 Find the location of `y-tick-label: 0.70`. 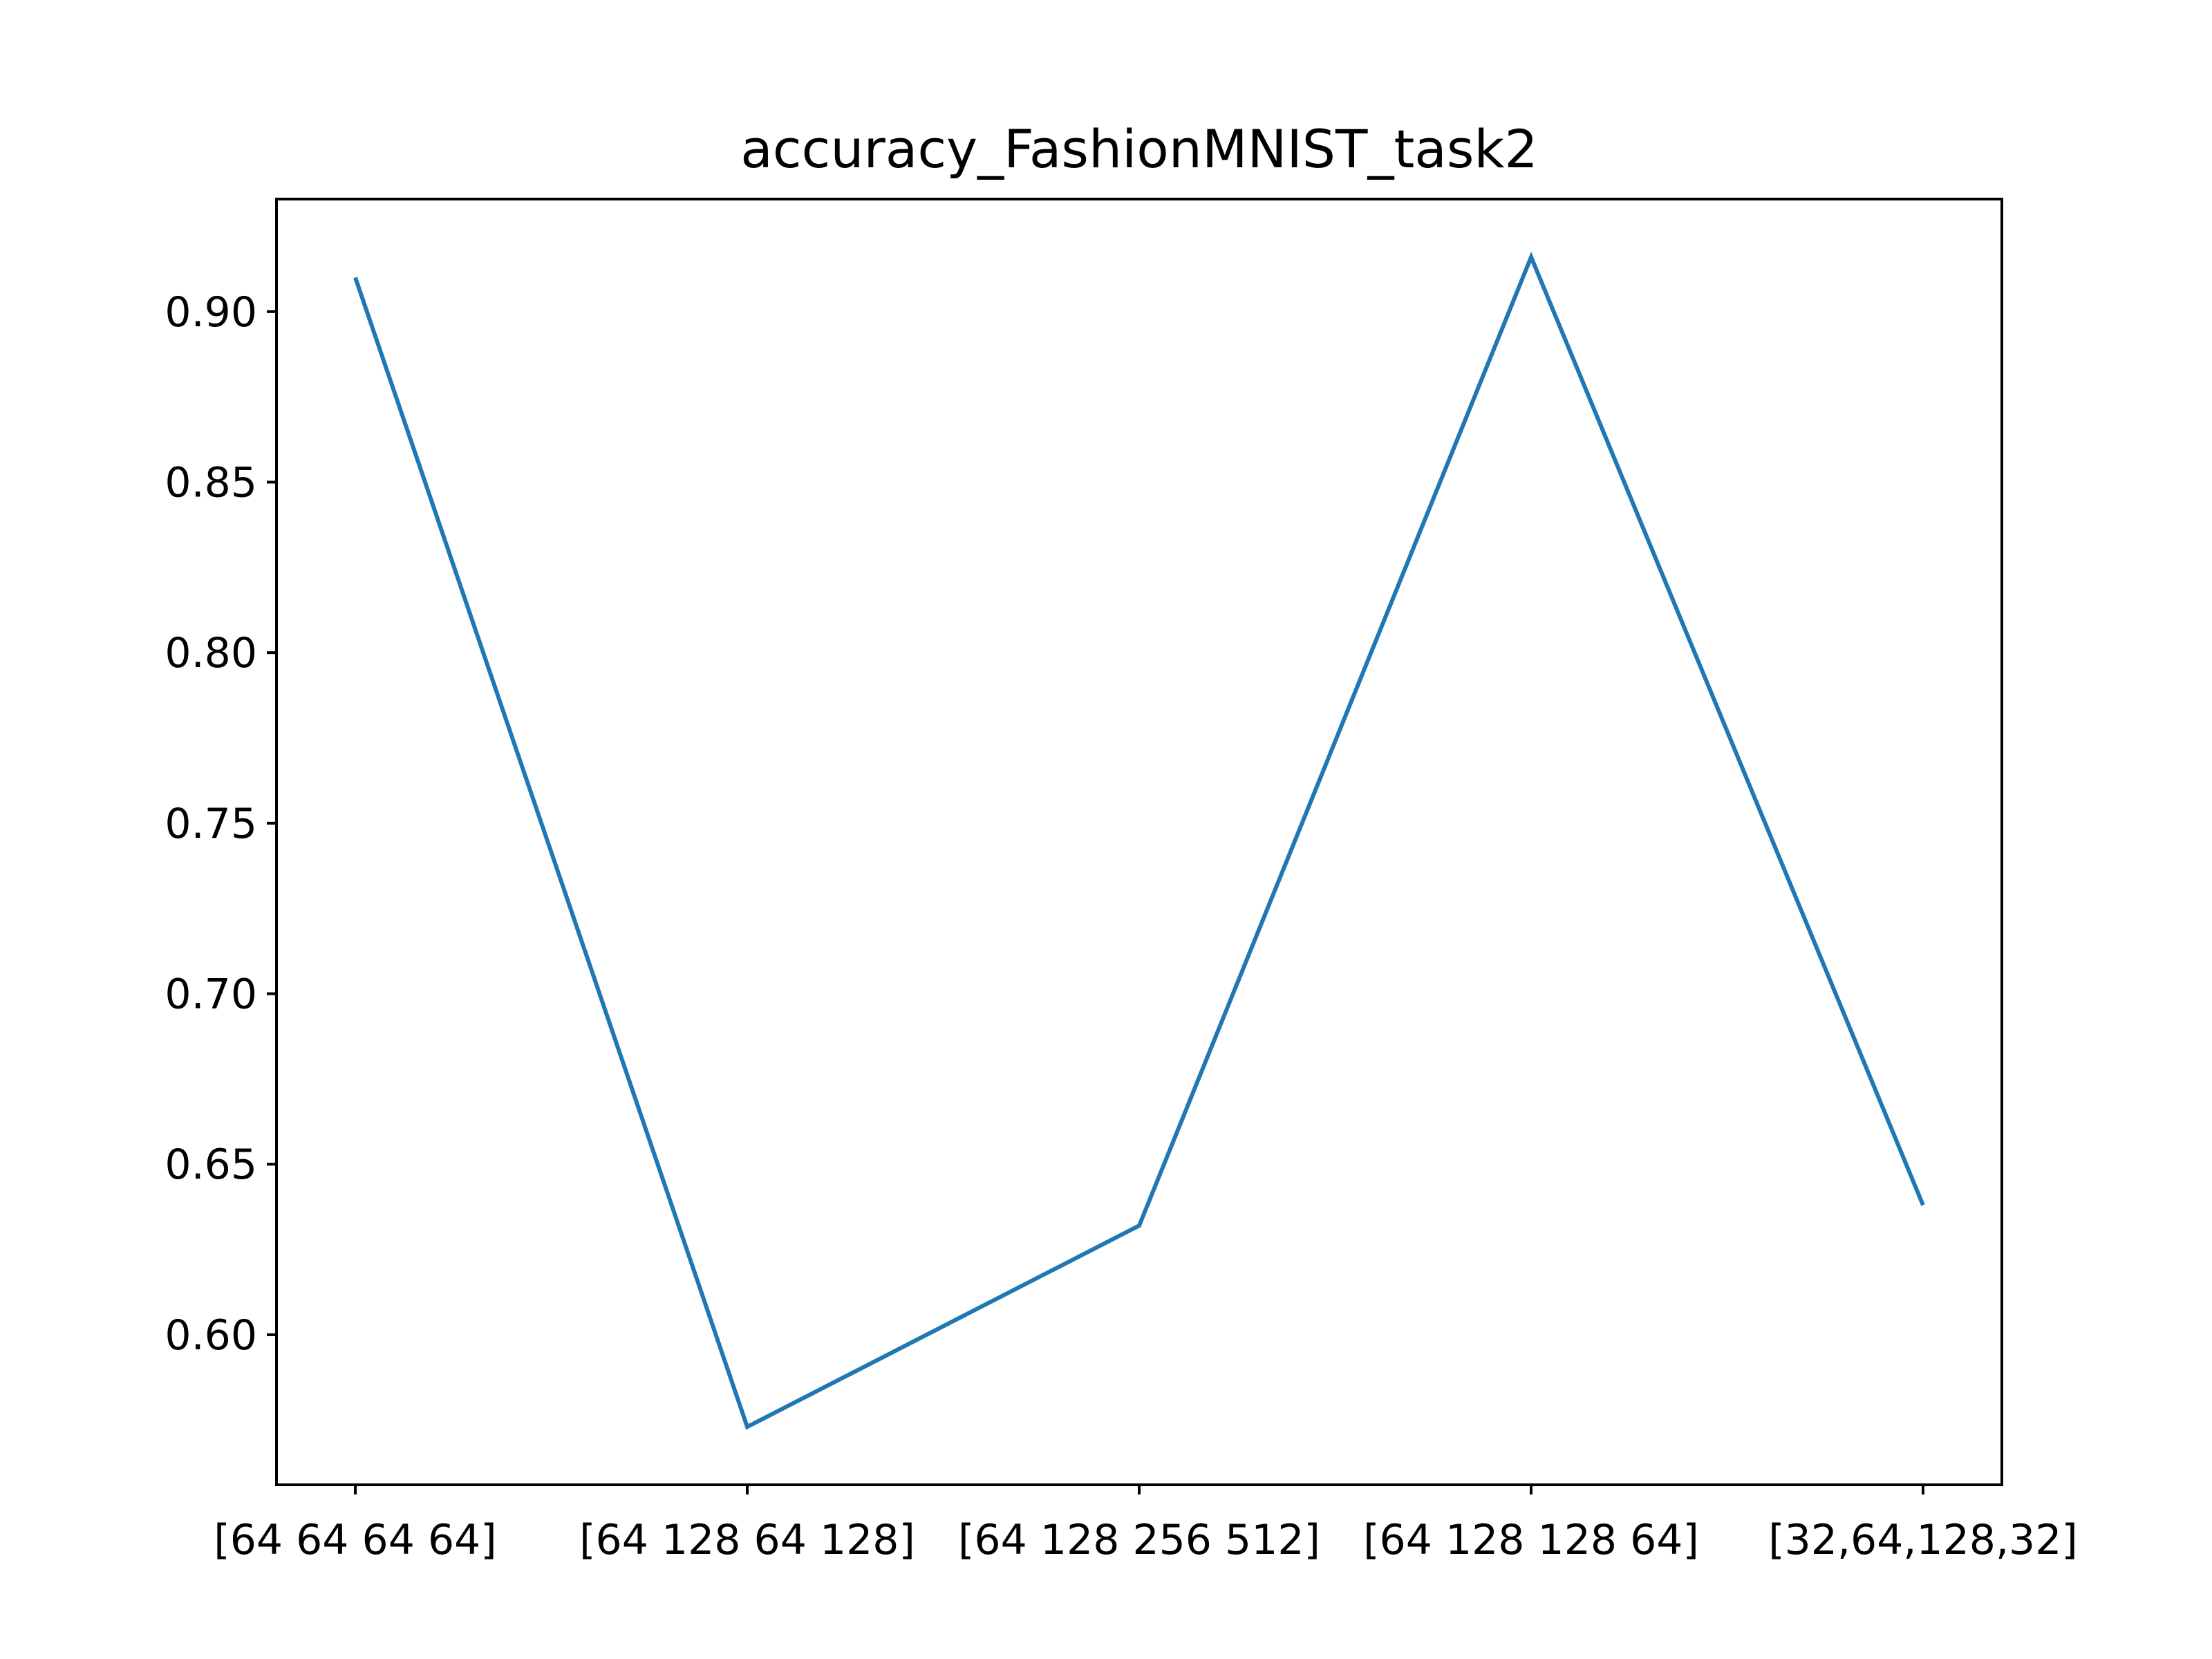

y-tick-label: 0.70 is located at coordinates (211, 995).